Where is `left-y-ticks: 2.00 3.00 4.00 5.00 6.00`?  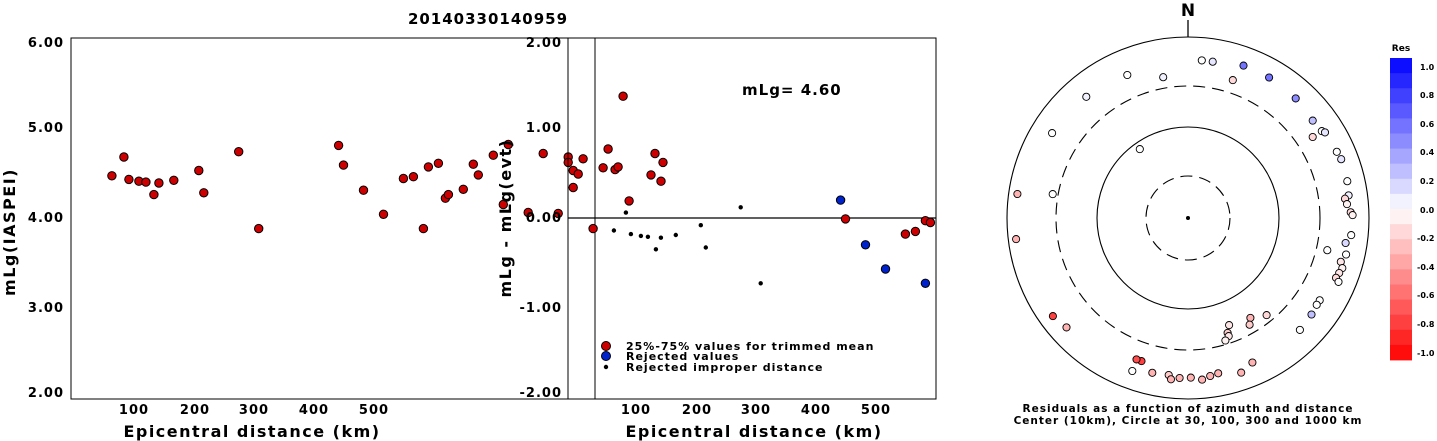
left-y-ticks: 2.00 3.00 4.00 5.00 6.00 is located at coordinates (46, 218).